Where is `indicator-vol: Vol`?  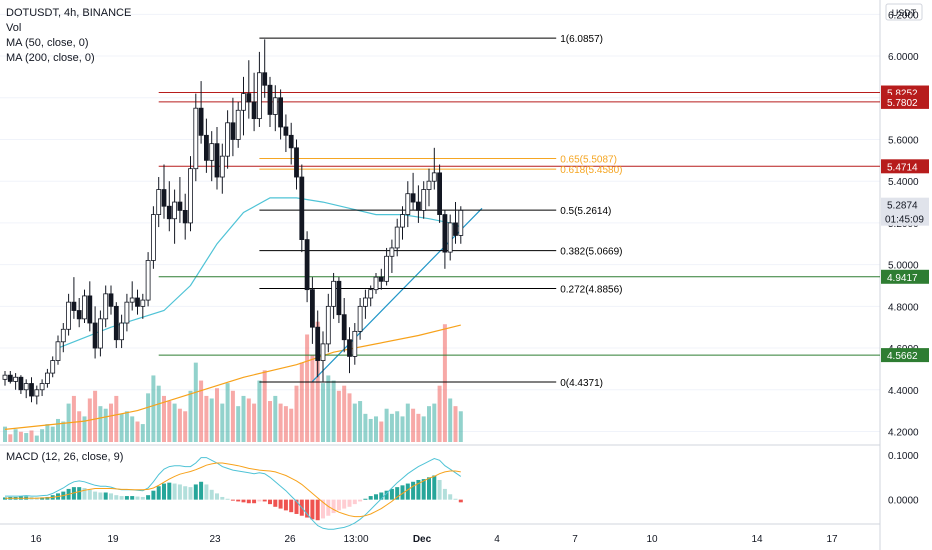
indicator-vol: Vol is located at coordinates (14, 28).